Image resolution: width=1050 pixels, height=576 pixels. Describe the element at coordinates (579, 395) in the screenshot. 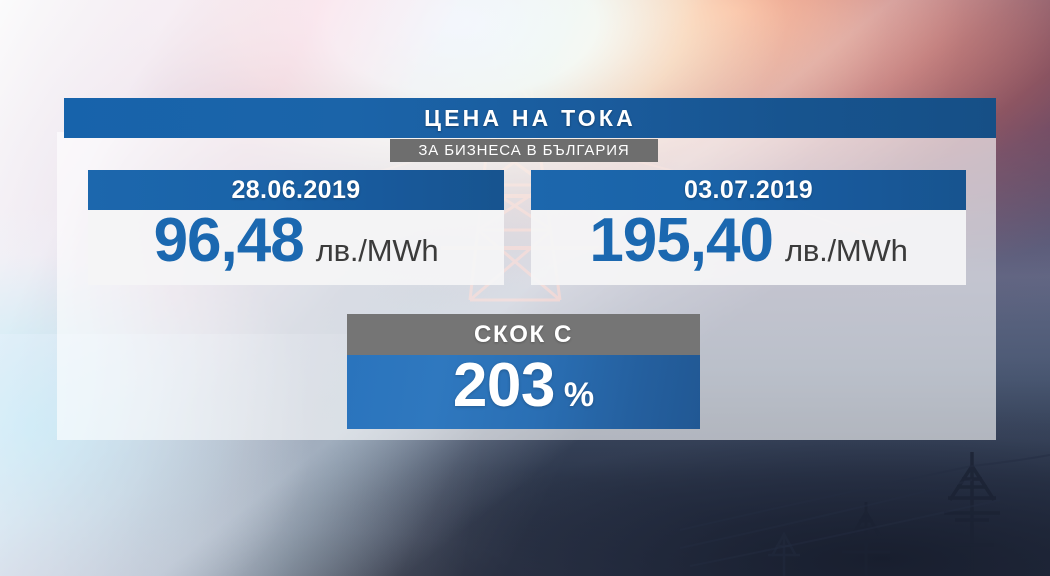

I see `jump-percent-sign: %` at that location.